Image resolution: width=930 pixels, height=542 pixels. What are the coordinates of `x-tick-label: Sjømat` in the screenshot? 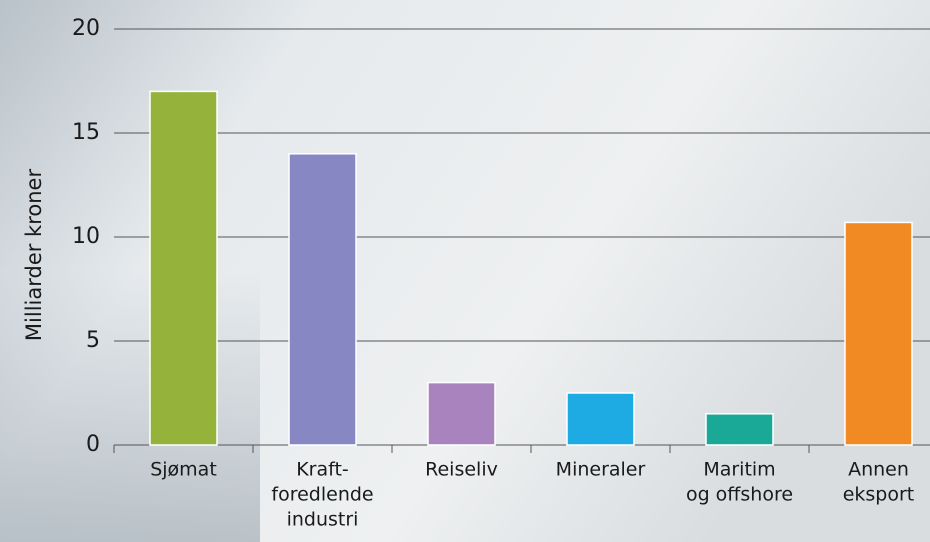 It's located at (183, 470).